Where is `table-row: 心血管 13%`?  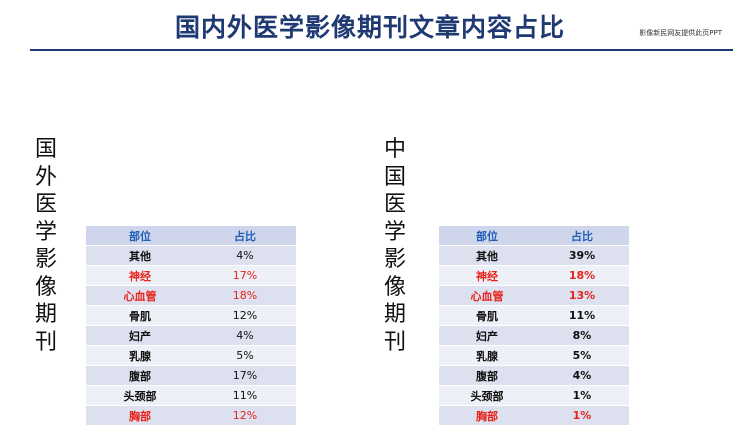 table-row: 心血管 13% is located at coordinates (534, 295).